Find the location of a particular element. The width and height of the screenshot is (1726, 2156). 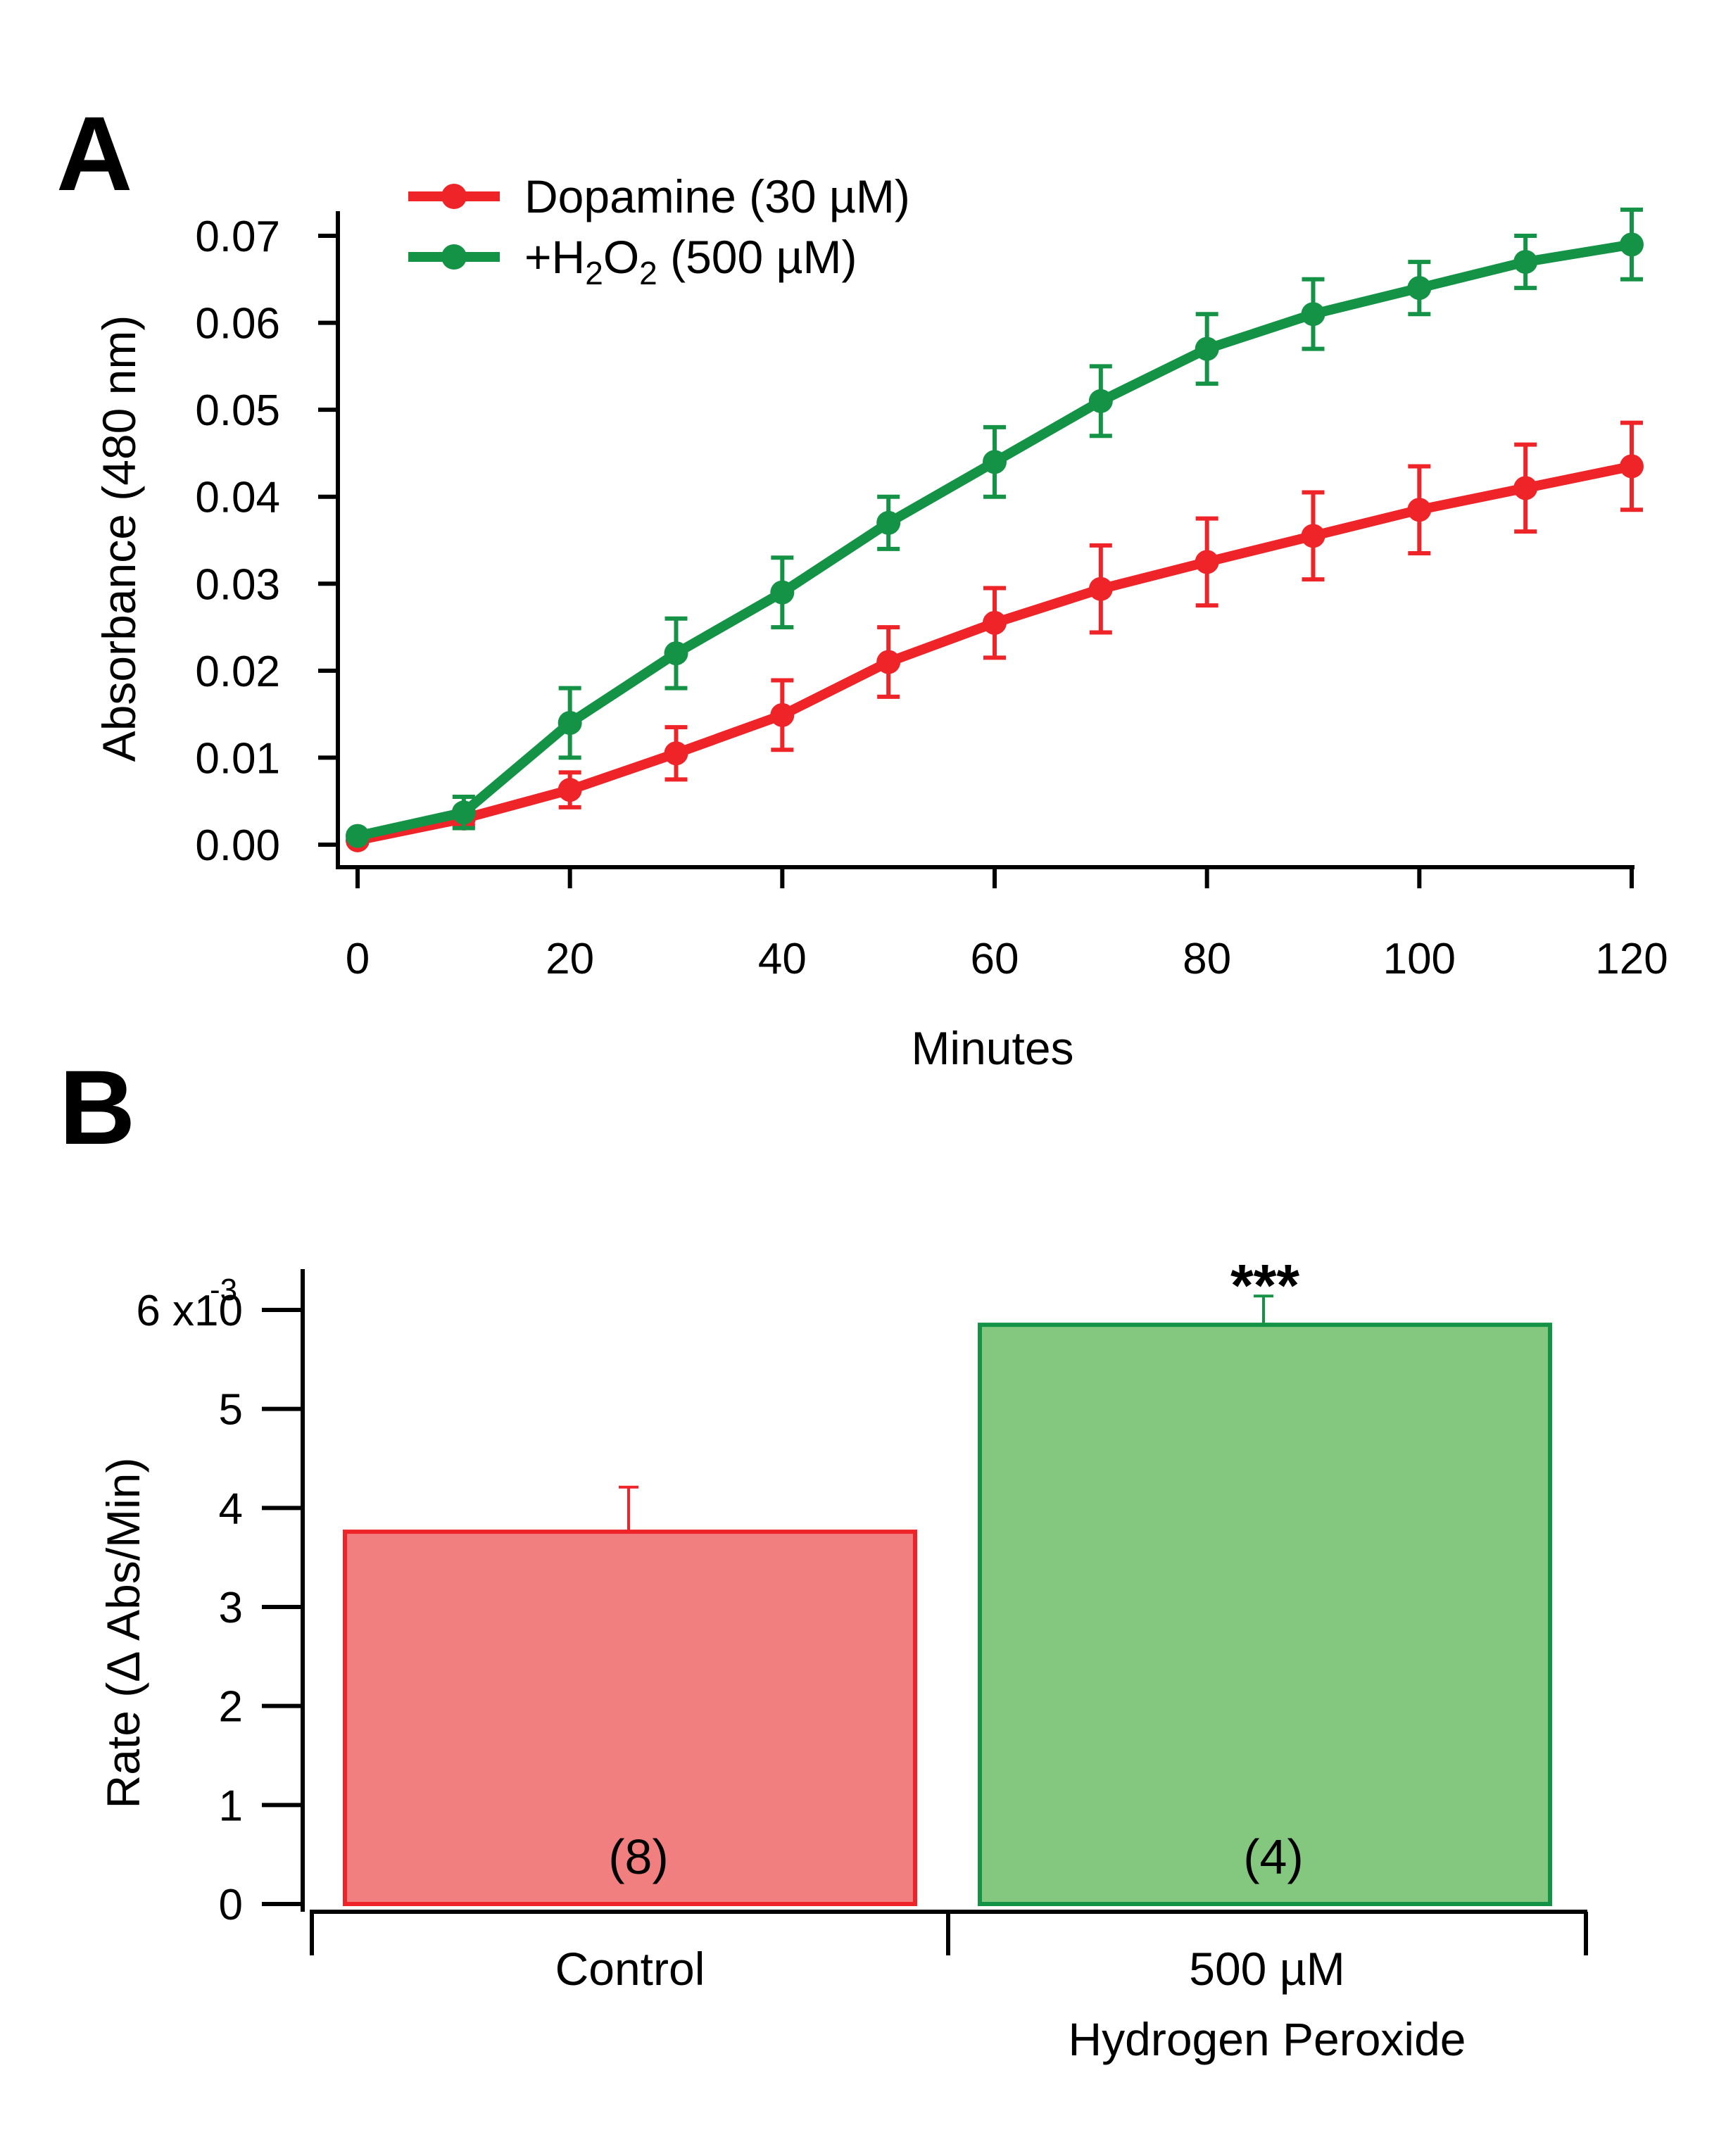

panel-a-x-ticks: 0 20 40 60 80 100 120 is located at coordinates (1007, 925).